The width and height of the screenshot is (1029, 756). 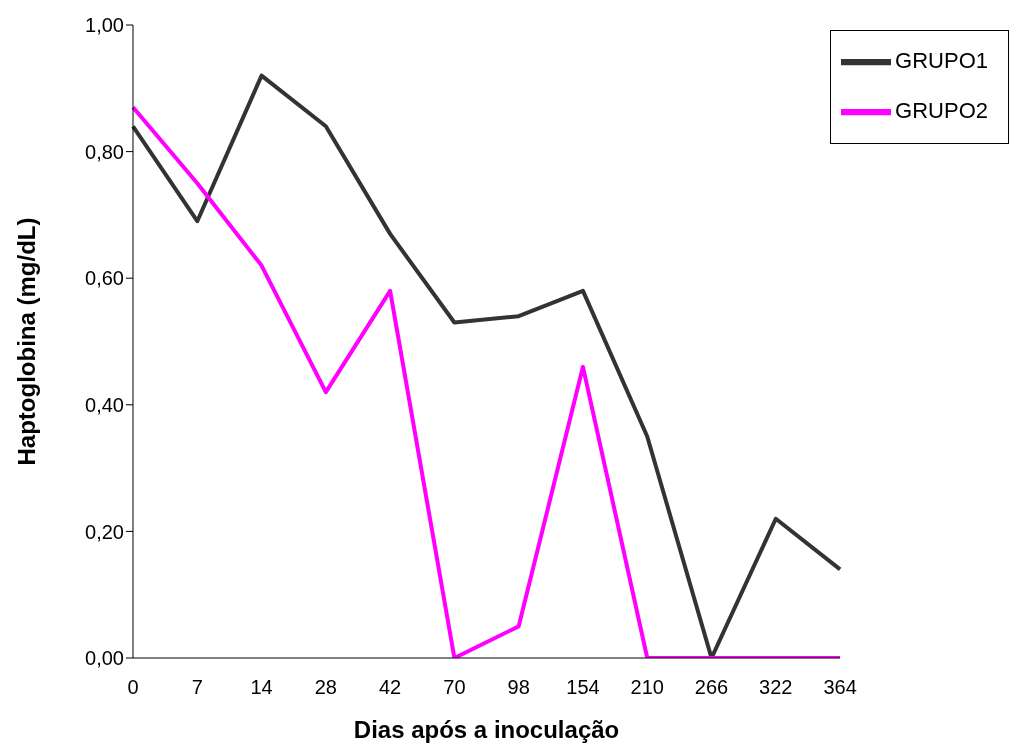 What do you see at coordinates (647, 687) in the screenshot?
I see `x-tick-label: 210` at bounding box center [647, 687].